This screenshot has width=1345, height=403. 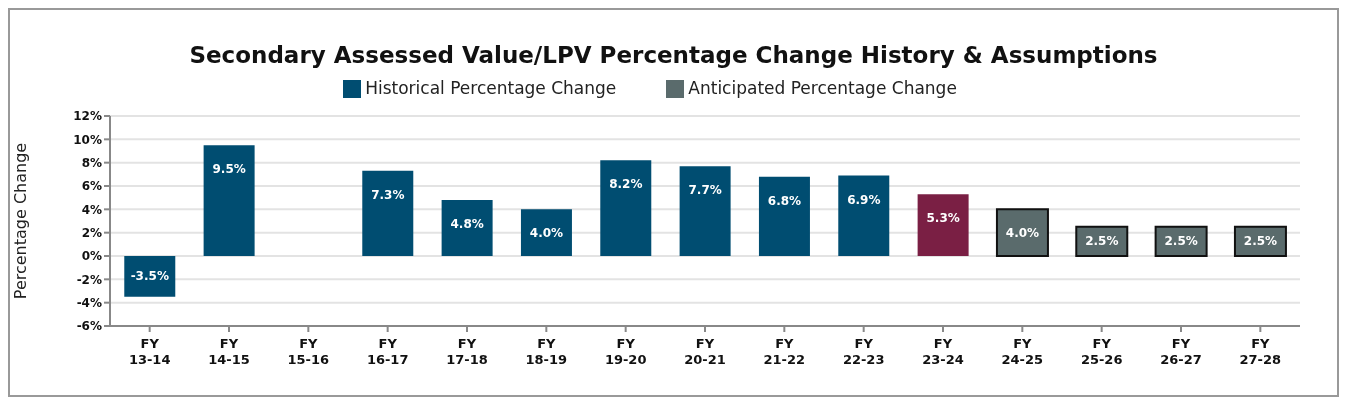 What do you see at coordinates (625, 351) in the screenshot?
I see `x-tick-label: FY 19-20` at bounding box center [625, 351].